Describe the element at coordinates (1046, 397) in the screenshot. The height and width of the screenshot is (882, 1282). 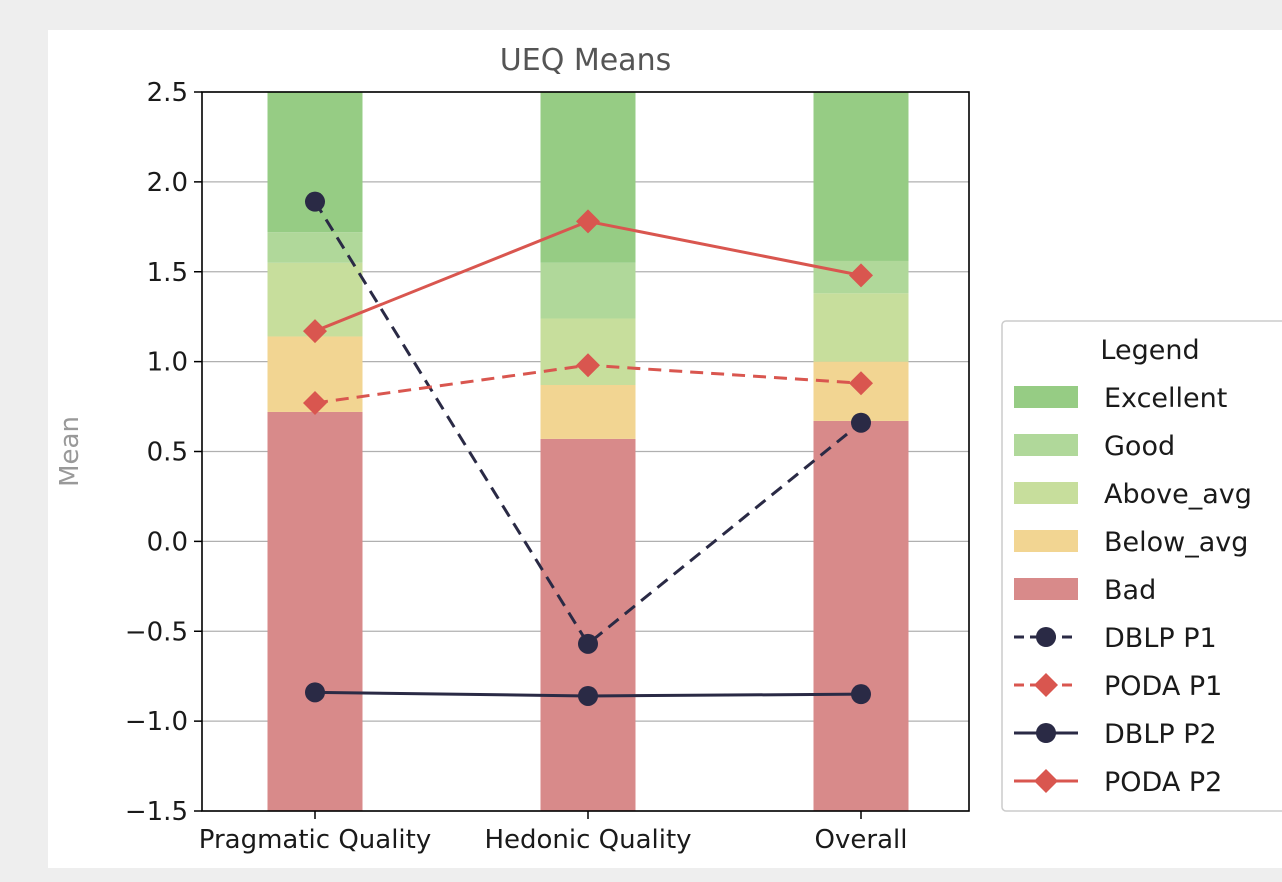
I see `legend-swatch-excellent` at that location.